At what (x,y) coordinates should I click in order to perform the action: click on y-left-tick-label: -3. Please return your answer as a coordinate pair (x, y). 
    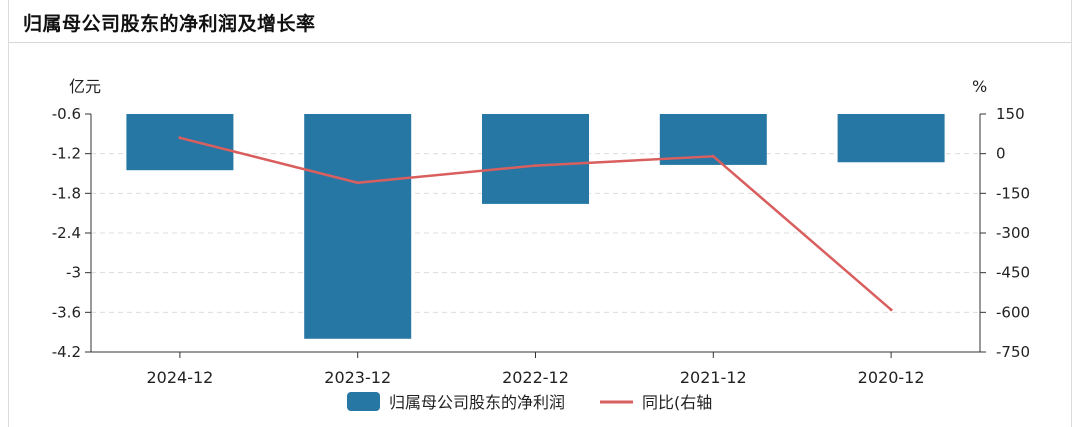
    Looking at the image, I should click on (73, 273).